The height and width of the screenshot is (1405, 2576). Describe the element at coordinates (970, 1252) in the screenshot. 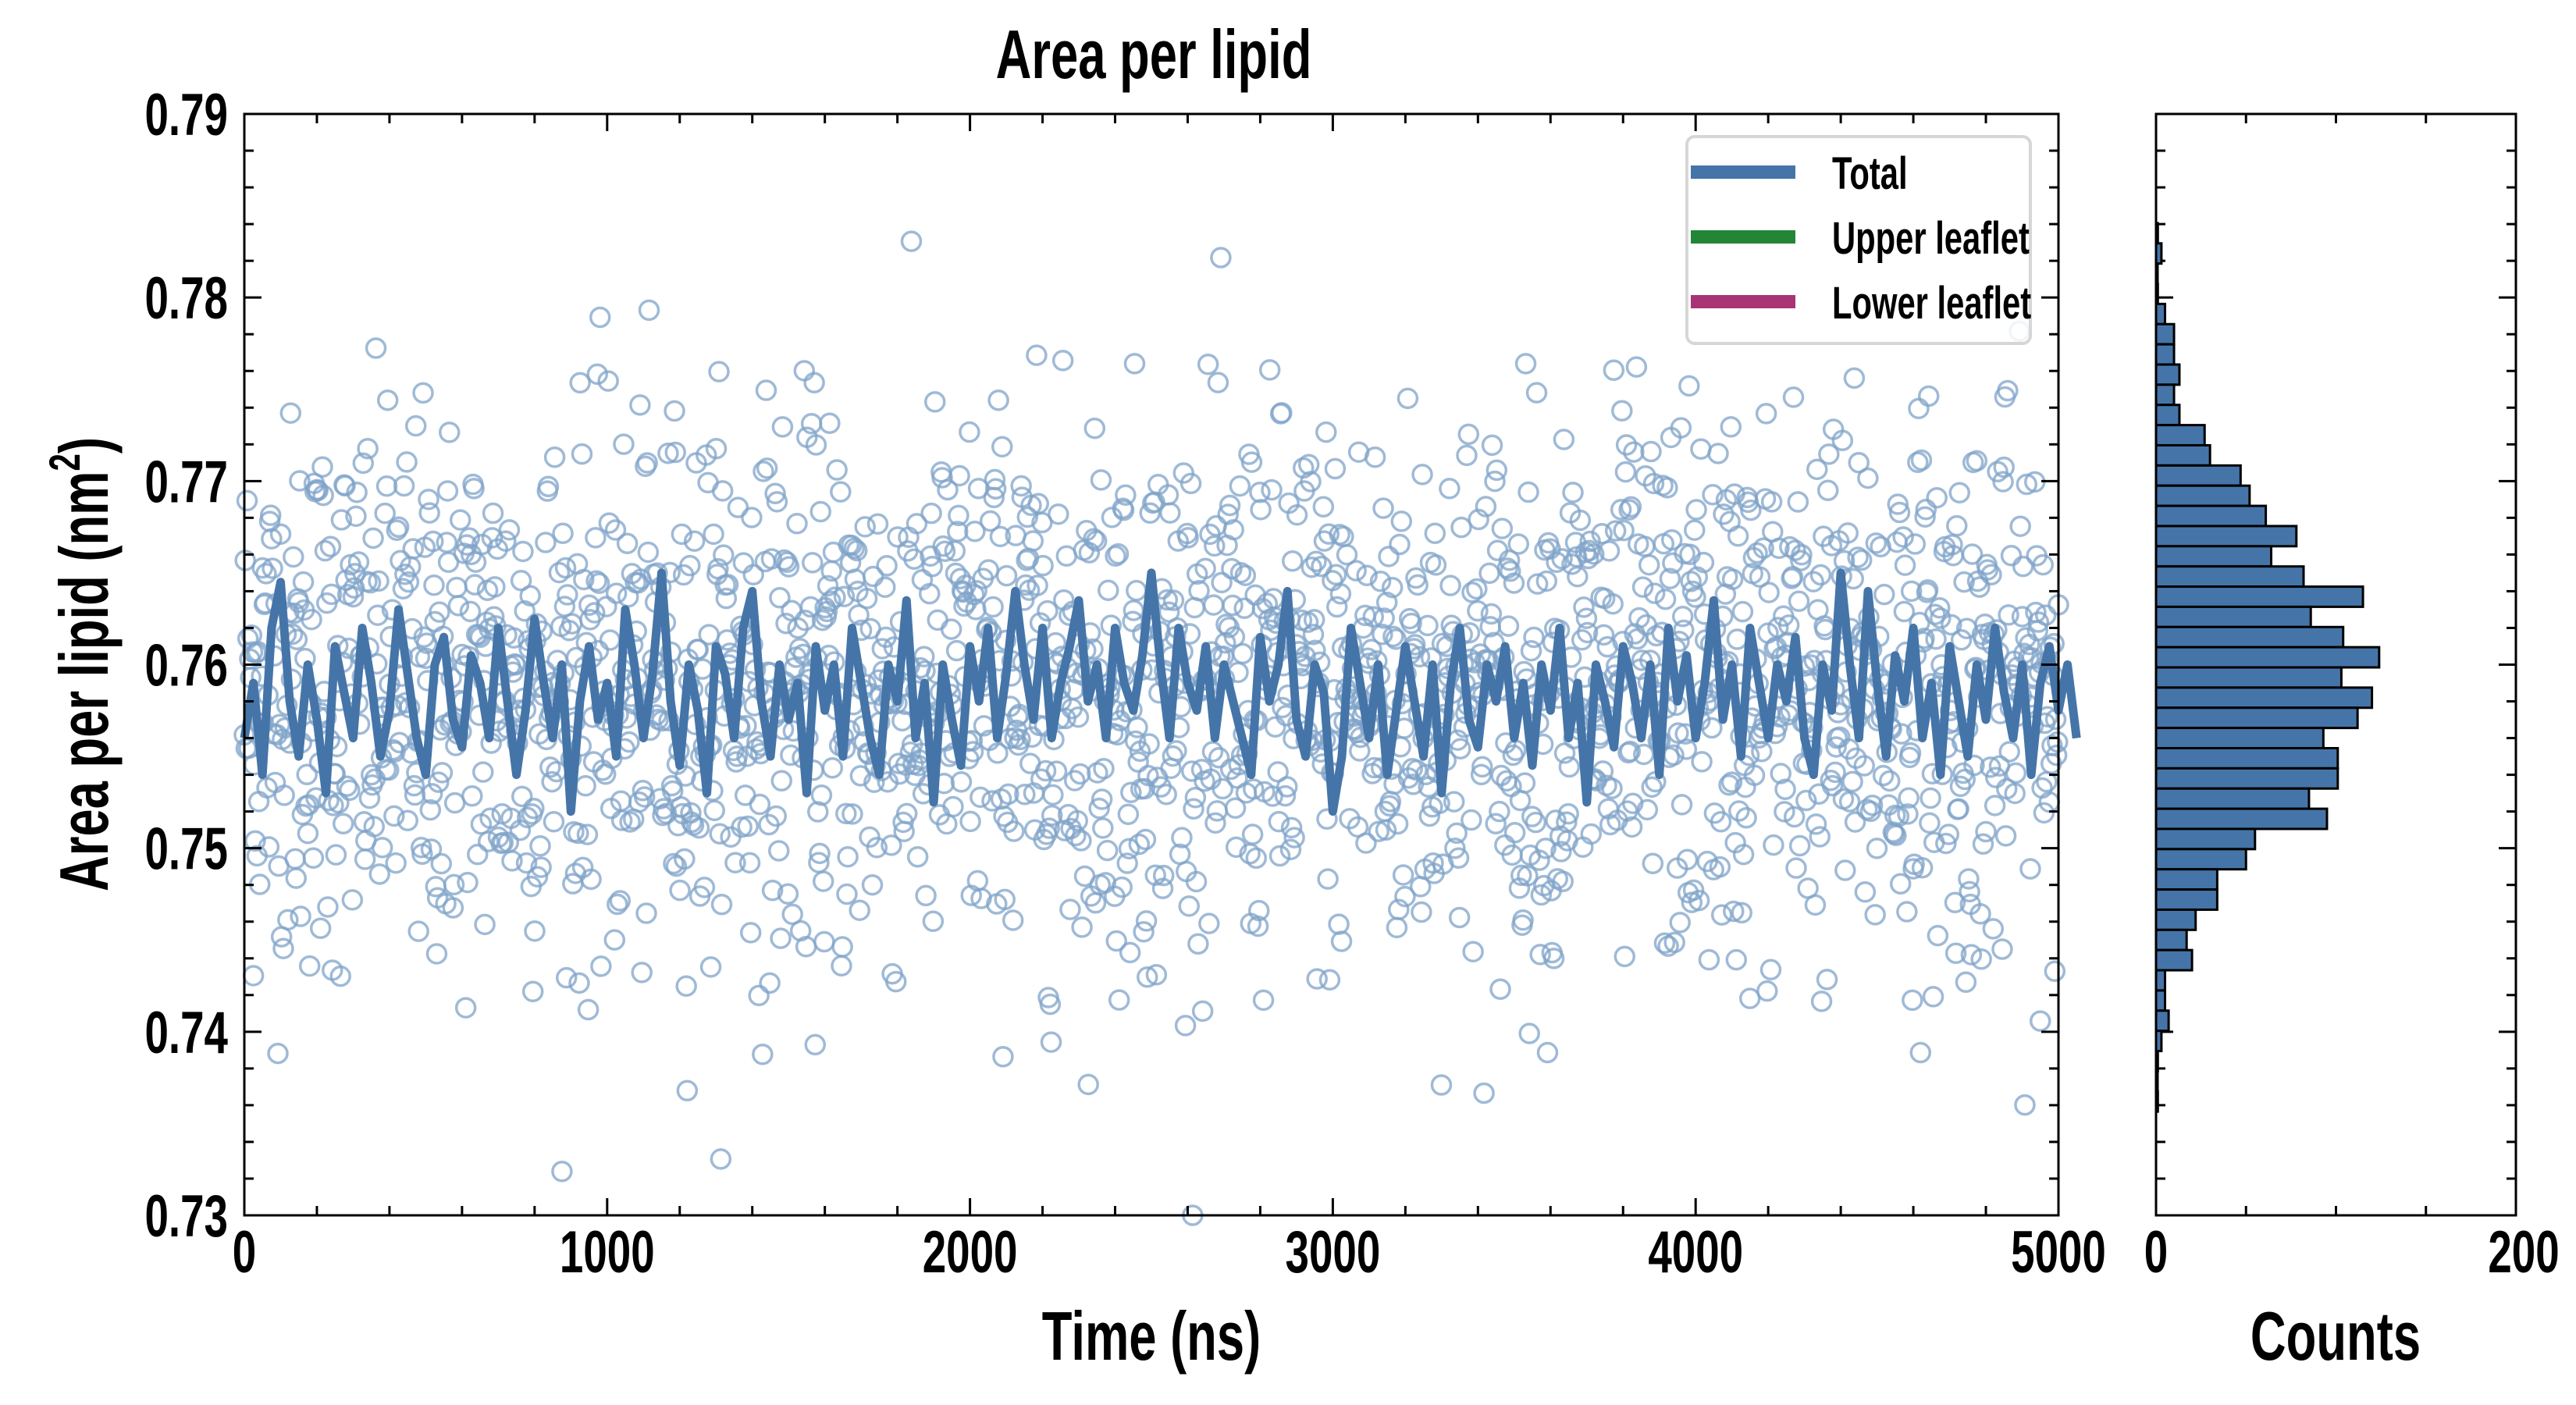

I see `x-tick-label: 2000` at that location.